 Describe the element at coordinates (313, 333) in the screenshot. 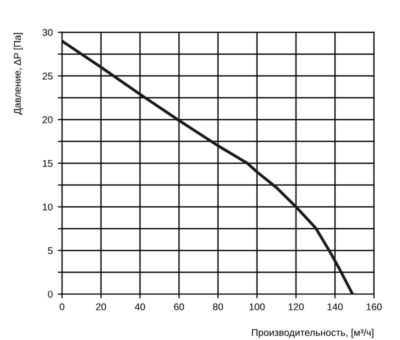

I see `x-axis-title: Производительность, [м³/ч]` at that location.